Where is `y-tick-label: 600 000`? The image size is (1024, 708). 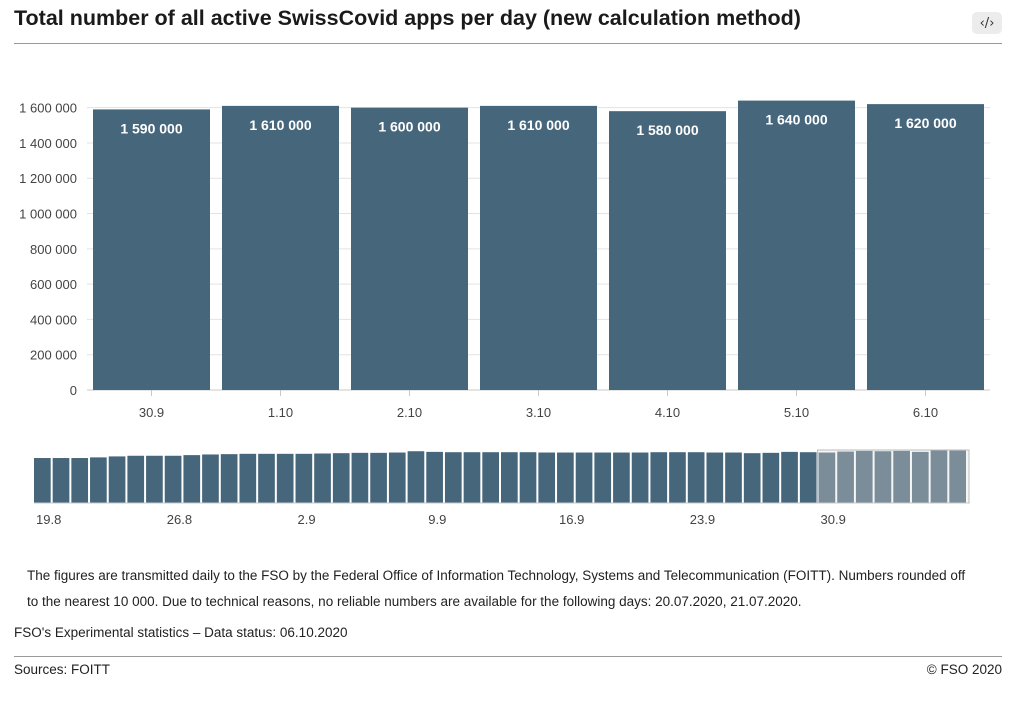 y-tick-label: 600 000 is located at coordinates (53, 284).